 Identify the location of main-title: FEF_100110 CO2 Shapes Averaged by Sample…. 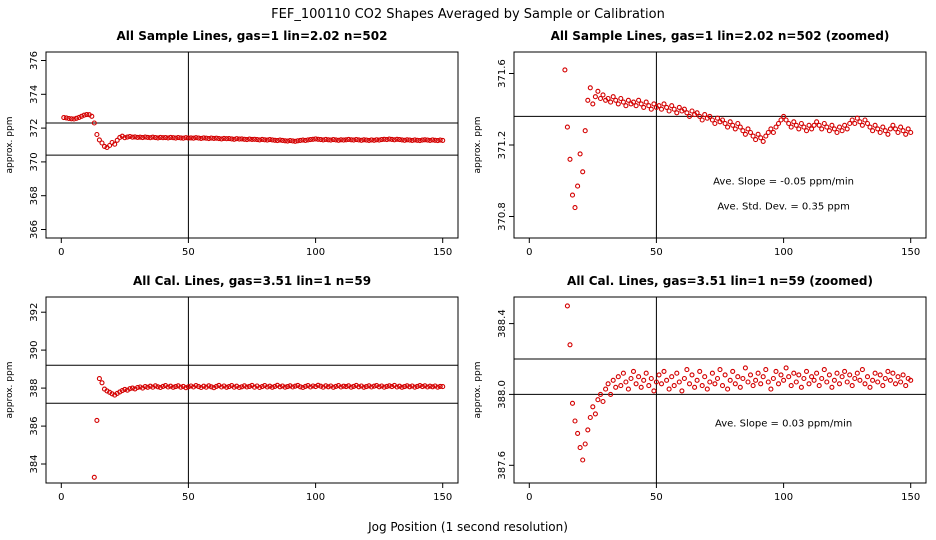
(468, 14).